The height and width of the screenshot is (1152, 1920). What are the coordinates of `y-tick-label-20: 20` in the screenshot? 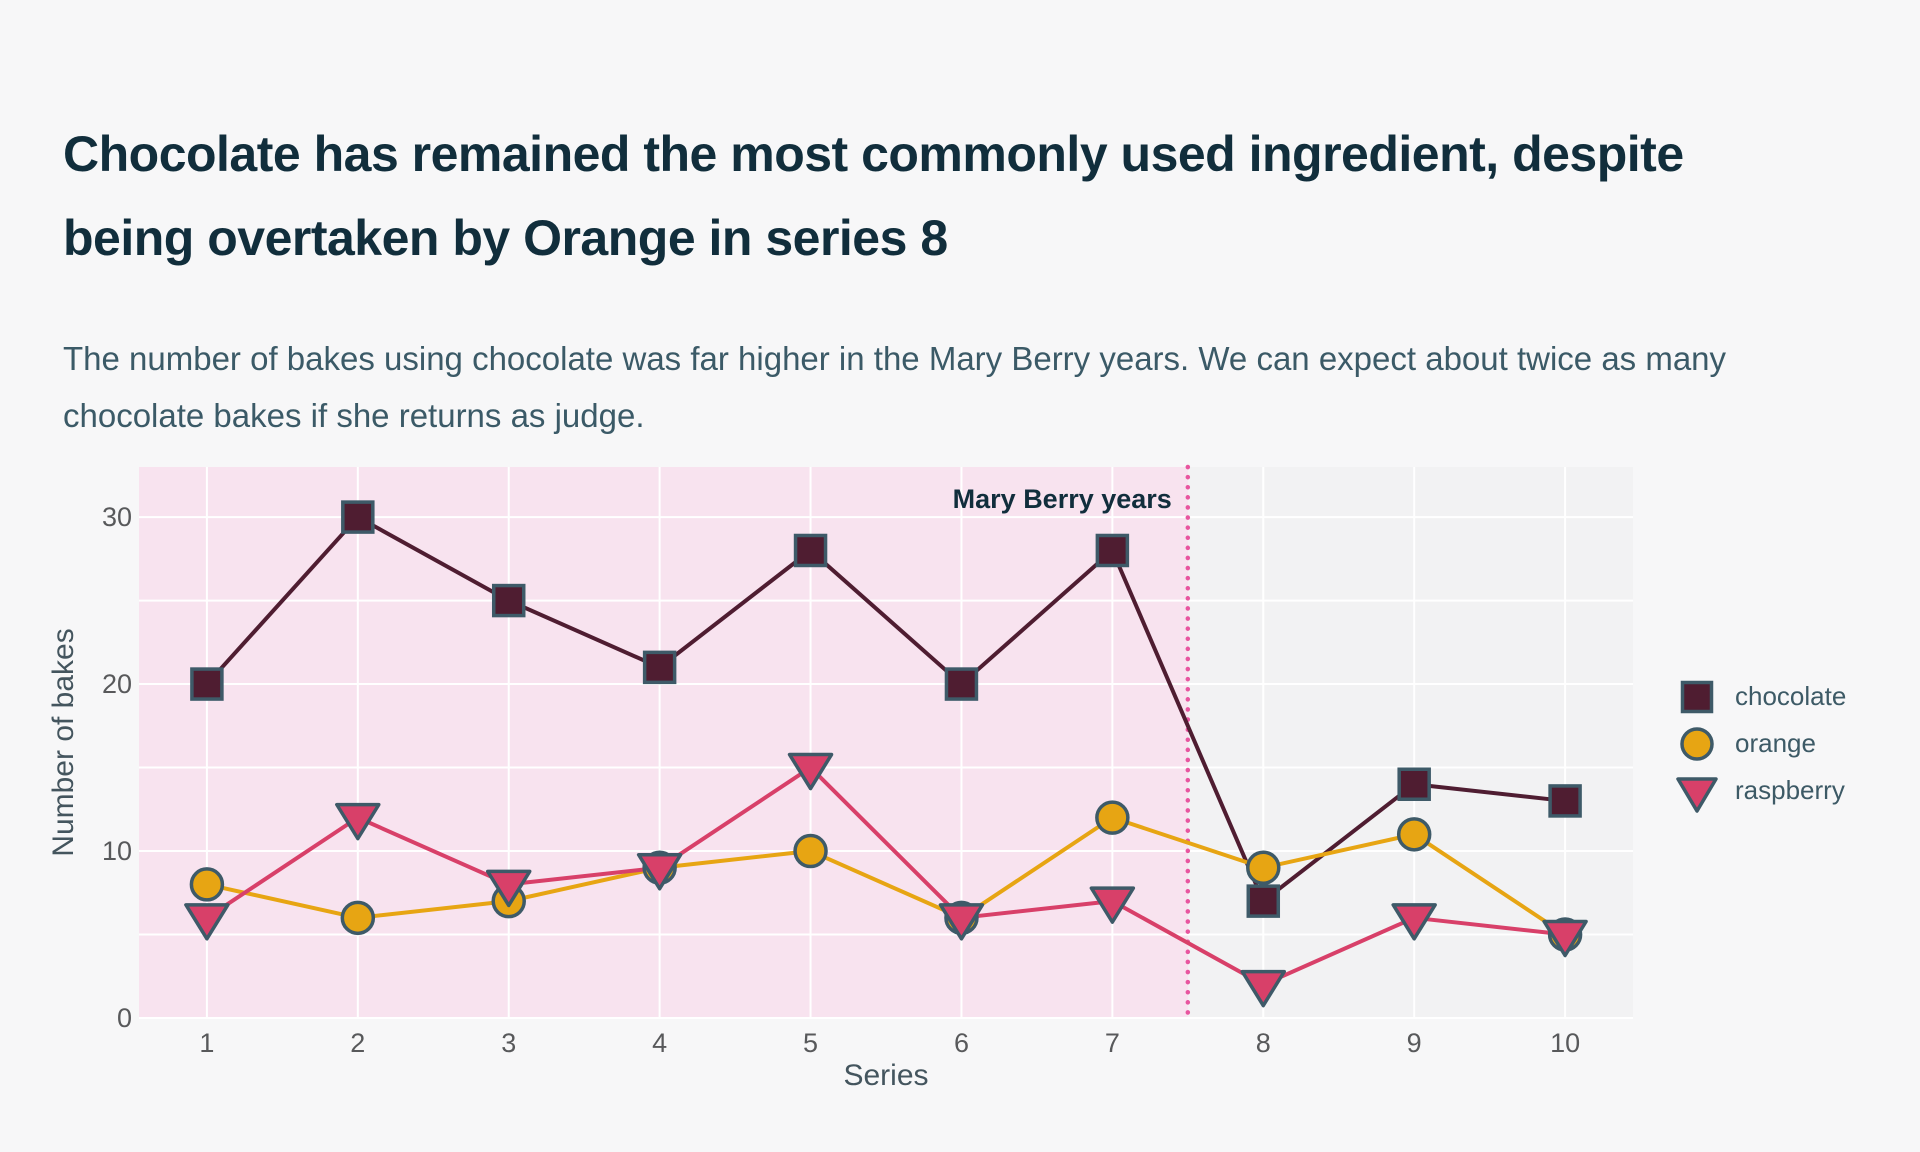 It's located at (117, 684).